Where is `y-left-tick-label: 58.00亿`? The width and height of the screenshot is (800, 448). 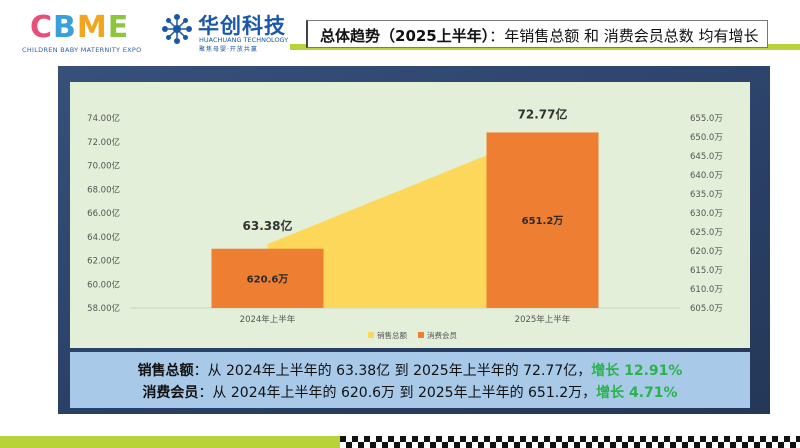 y-left-tick-label: 58.00亿 is located at coordinates (103, 308).